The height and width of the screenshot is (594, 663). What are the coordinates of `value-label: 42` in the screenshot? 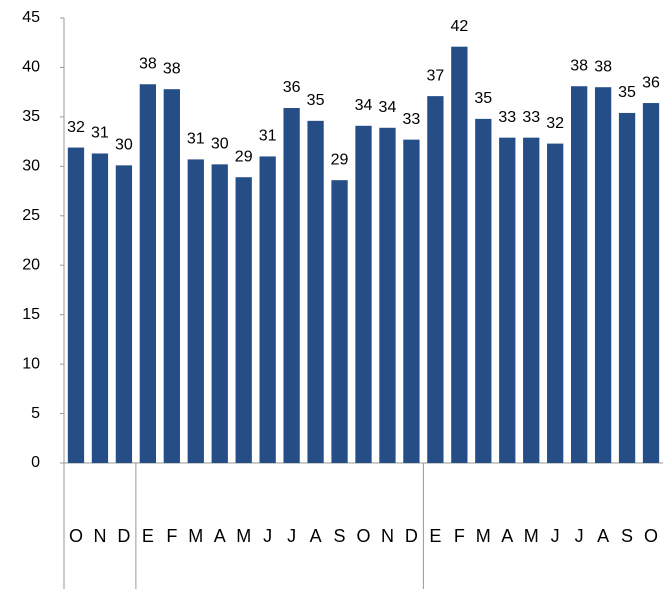 It's located at (459, 26).